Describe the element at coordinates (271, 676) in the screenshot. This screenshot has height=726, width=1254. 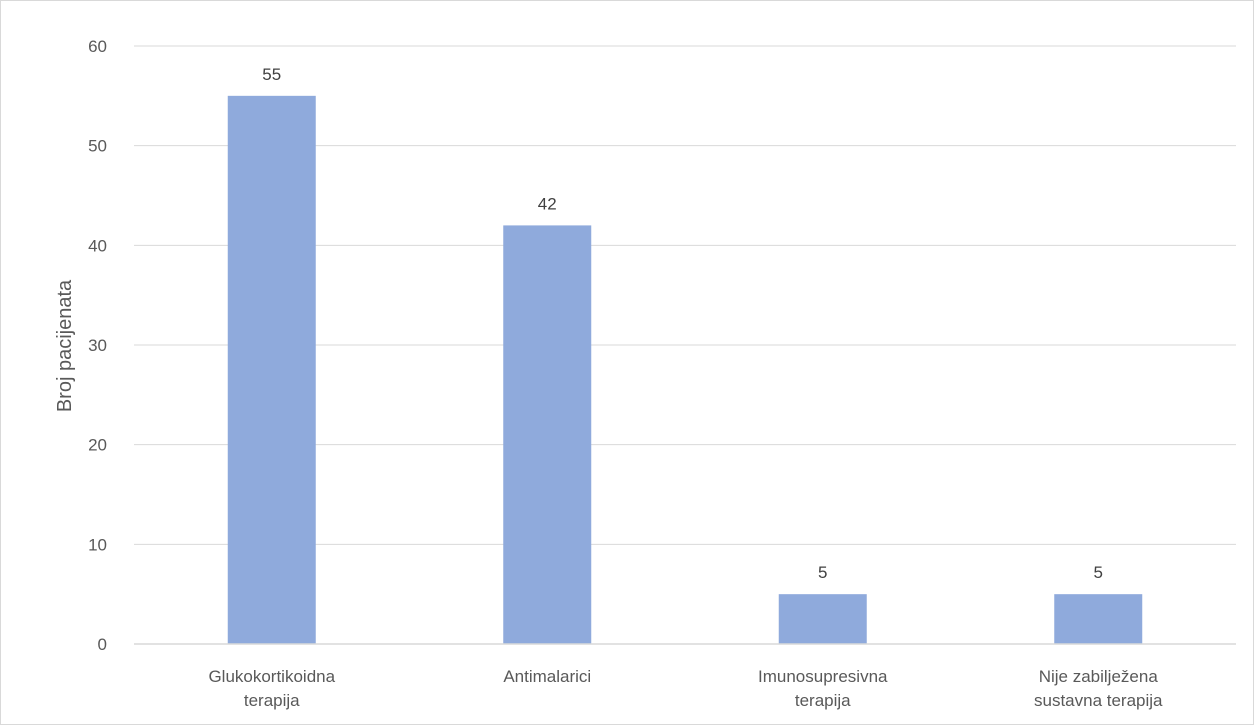
I see `x-tick-label: Glukokortikoidna` at that location.